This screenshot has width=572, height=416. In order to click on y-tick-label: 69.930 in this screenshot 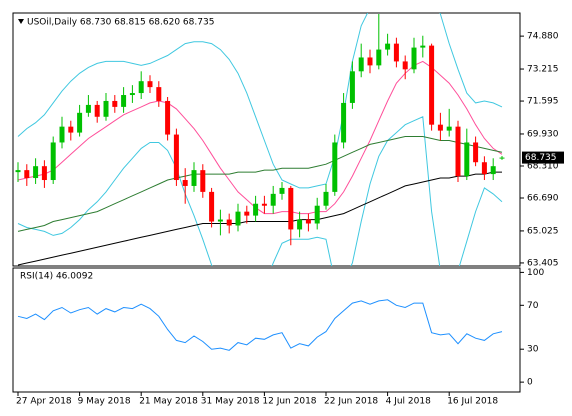, I will do `click(543, 134)`.